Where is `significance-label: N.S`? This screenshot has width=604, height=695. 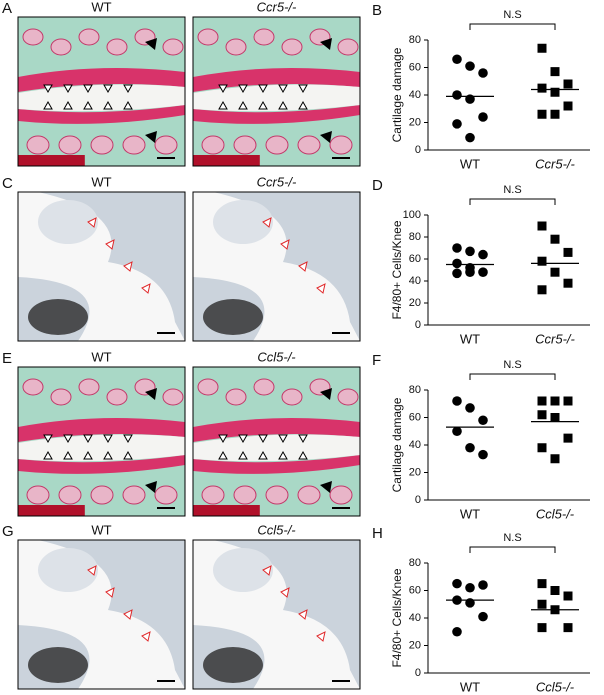 significance-label: N.S is located at coordinates (512, 190).